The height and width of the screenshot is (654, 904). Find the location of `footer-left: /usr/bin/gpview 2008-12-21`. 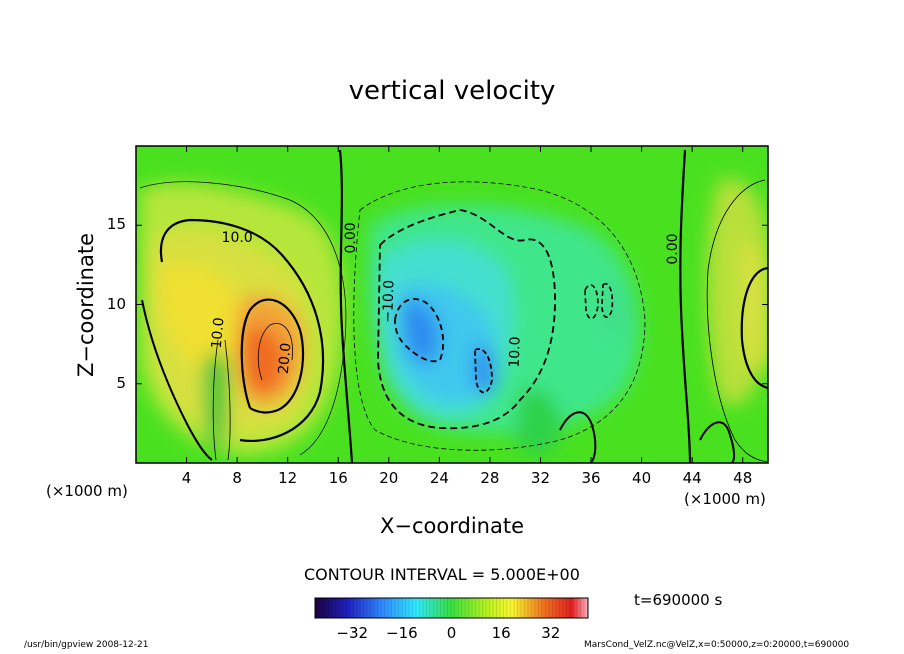

footer-left: /usr/bin/gpview 2008-12-21 is located at coordinates (86, 645).